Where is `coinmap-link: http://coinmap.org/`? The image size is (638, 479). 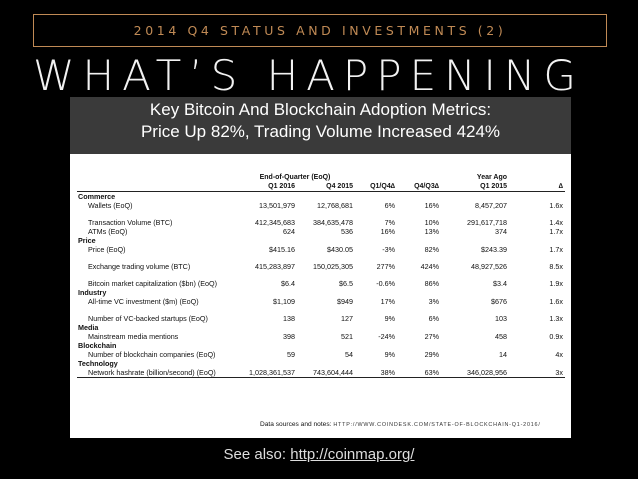
coinmap-link: http://coinmap.org/ is located at coordinates (352, 454).